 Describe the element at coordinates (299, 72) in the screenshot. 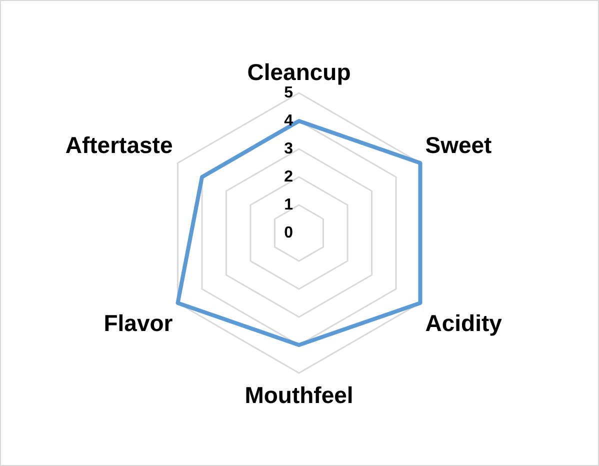

I see `spoke-label: Cleancup` at that location.